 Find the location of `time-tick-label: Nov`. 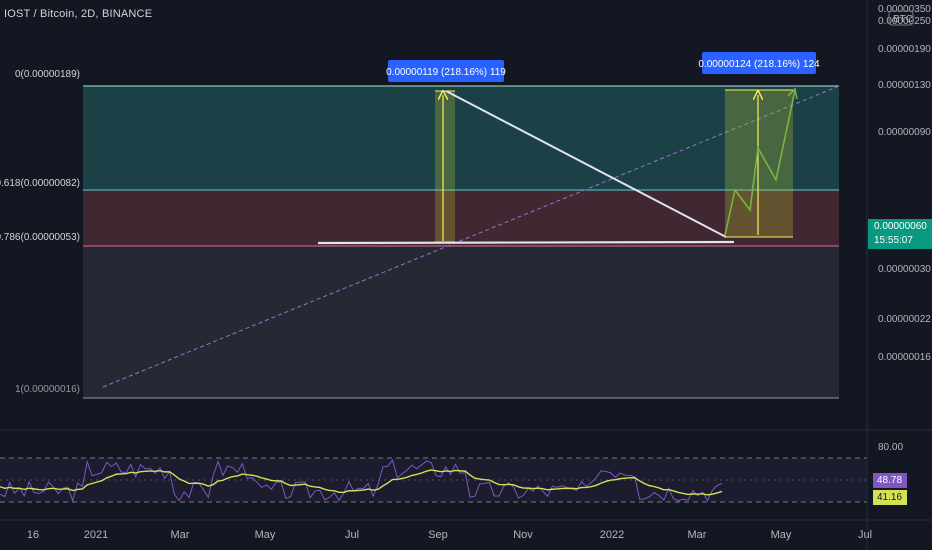

time-tick-label: Nov is located at coordinates (523, 535).